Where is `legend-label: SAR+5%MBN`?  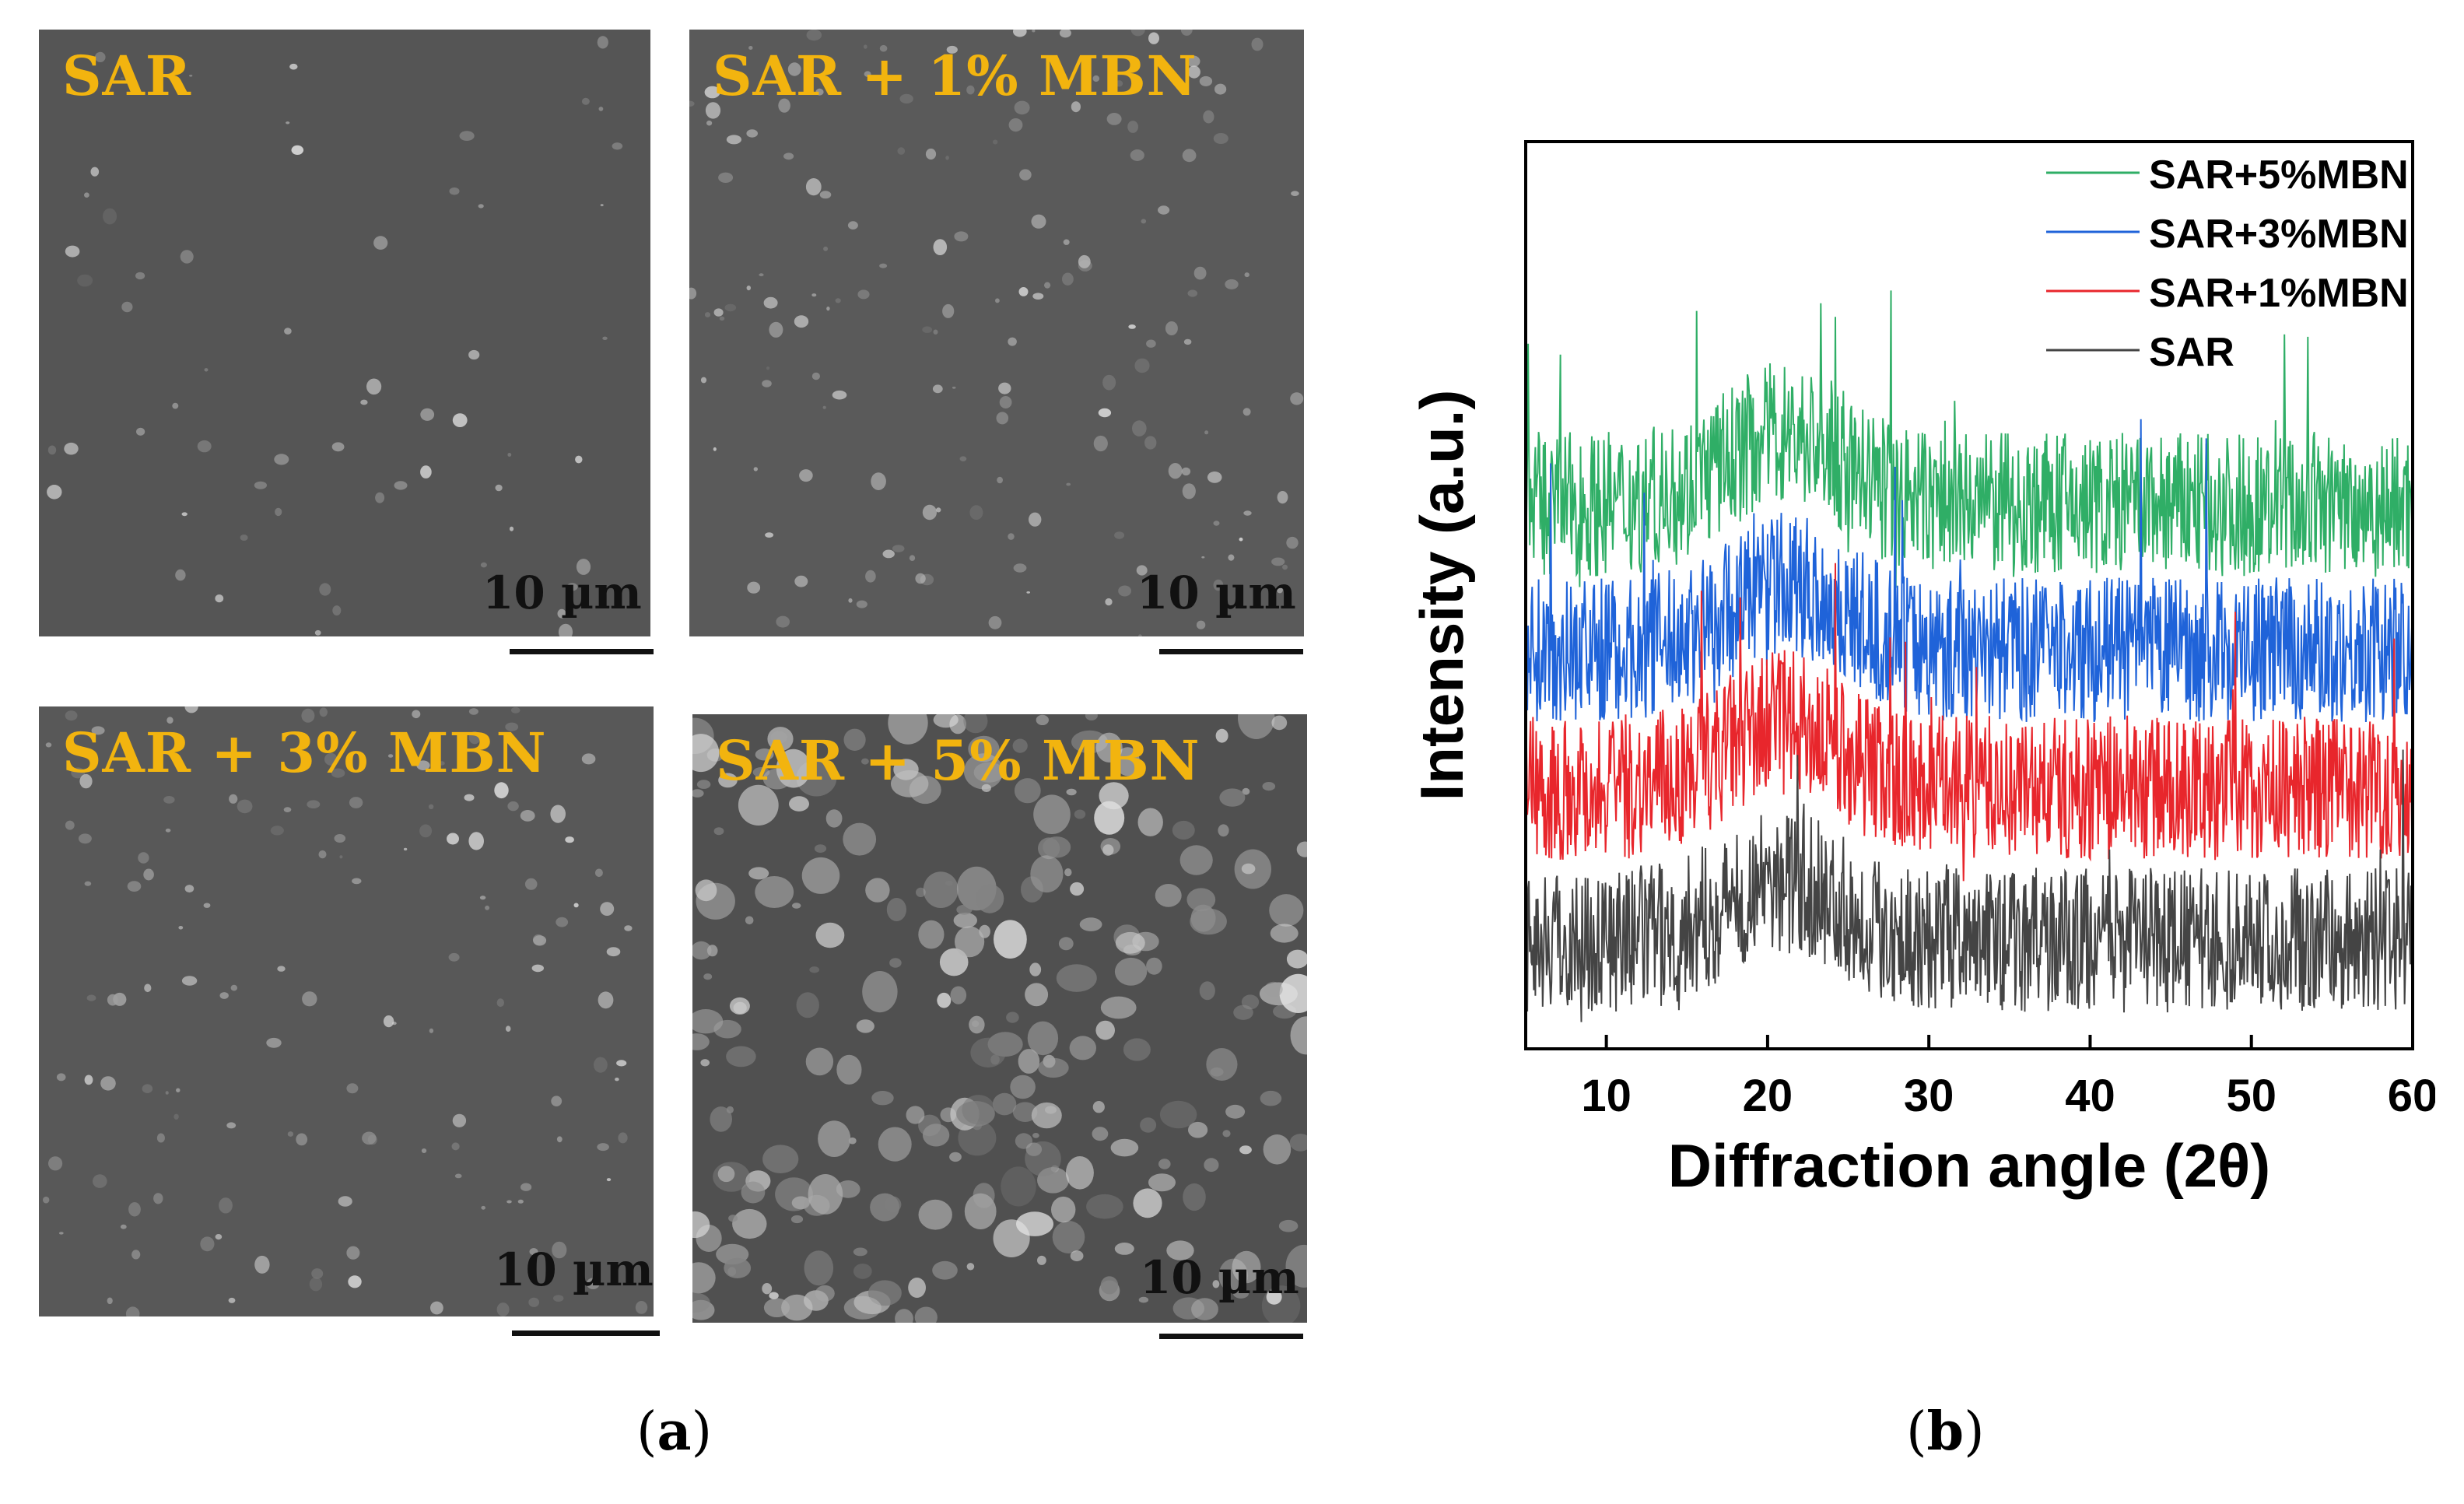
legend-label: SAR+5%MBN is located at coordinates (2279, 175).